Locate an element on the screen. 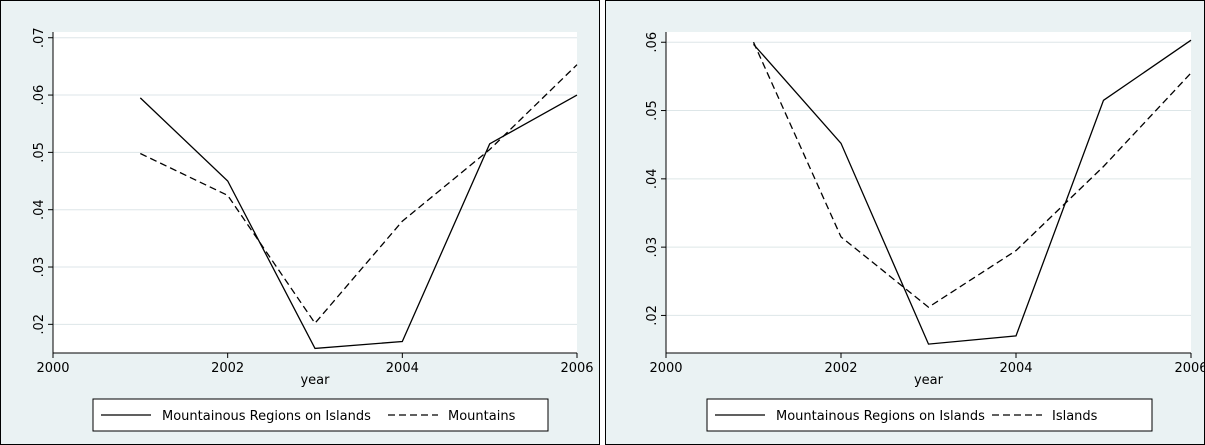  legend-label-1: Islands is located at coordinates (1075, 416).